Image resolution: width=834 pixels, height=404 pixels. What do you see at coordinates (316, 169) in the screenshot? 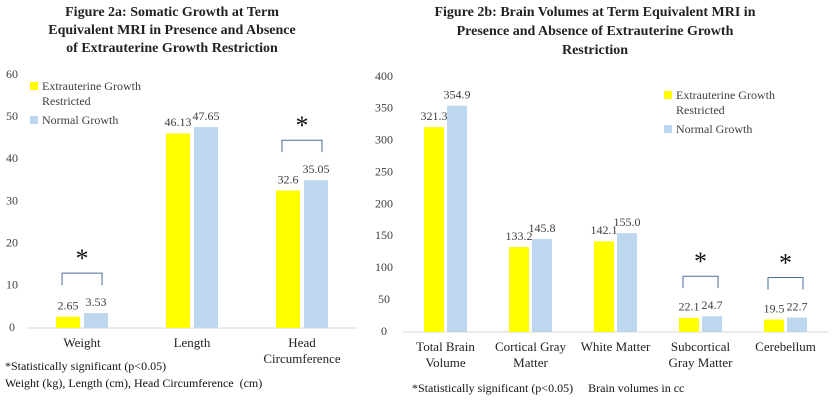
I see `value-label: 35.05` at bounding box center [316, 169].